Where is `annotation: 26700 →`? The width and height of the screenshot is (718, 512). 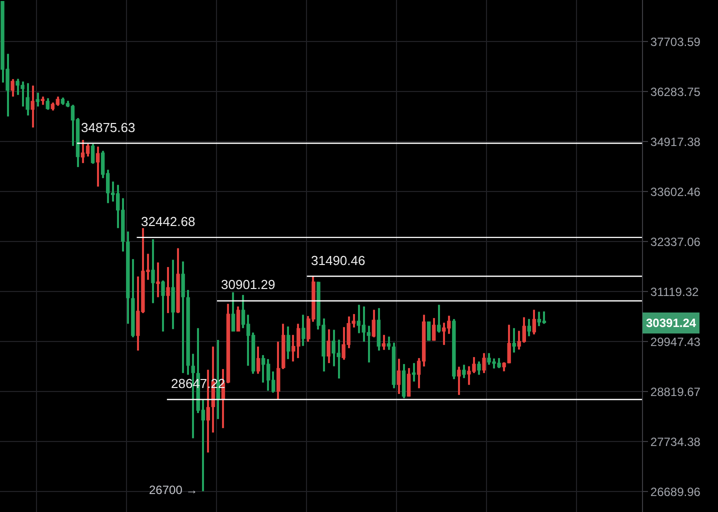 annotation: 26700 → is located at coordinates (173, 490).